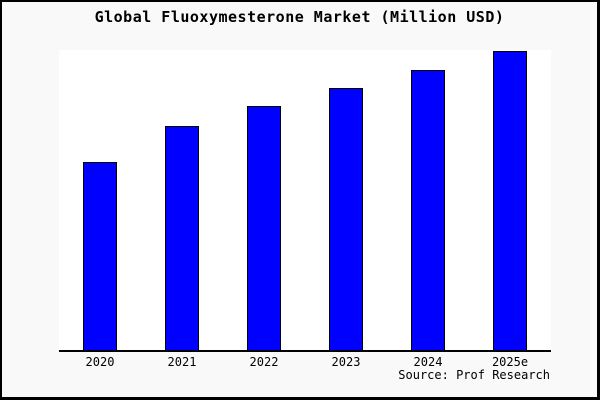 The height and width of the screenshot is (400, 600). What do you see at coordinates (474, 375) in the screenshot?
I see `source-note: Source: Prof Research` at bounding box center [474, 375].